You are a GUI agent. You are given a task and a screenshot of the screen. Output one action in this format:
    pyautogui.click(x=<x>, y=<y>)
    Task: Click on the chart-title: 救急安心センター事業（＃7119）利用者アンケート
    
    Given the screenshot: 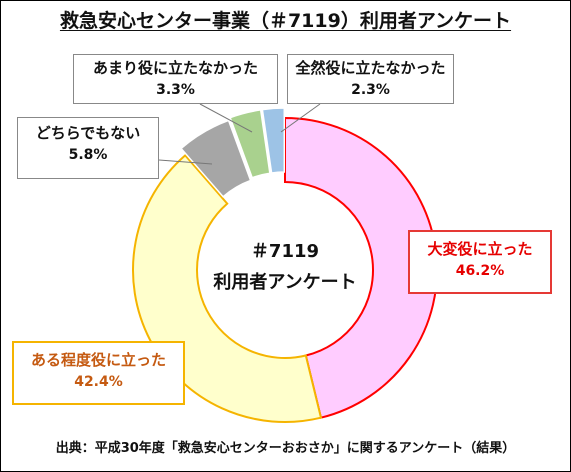 What is the action you would take?
    pyautogui.click(x=285, y=19)
    